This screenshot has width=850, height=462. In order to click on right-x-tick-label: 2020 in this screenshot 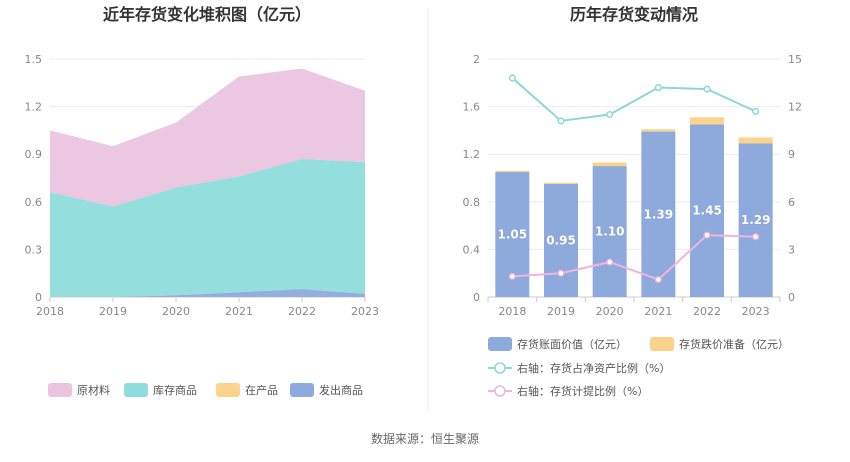, I will do `click(610, 311)`.